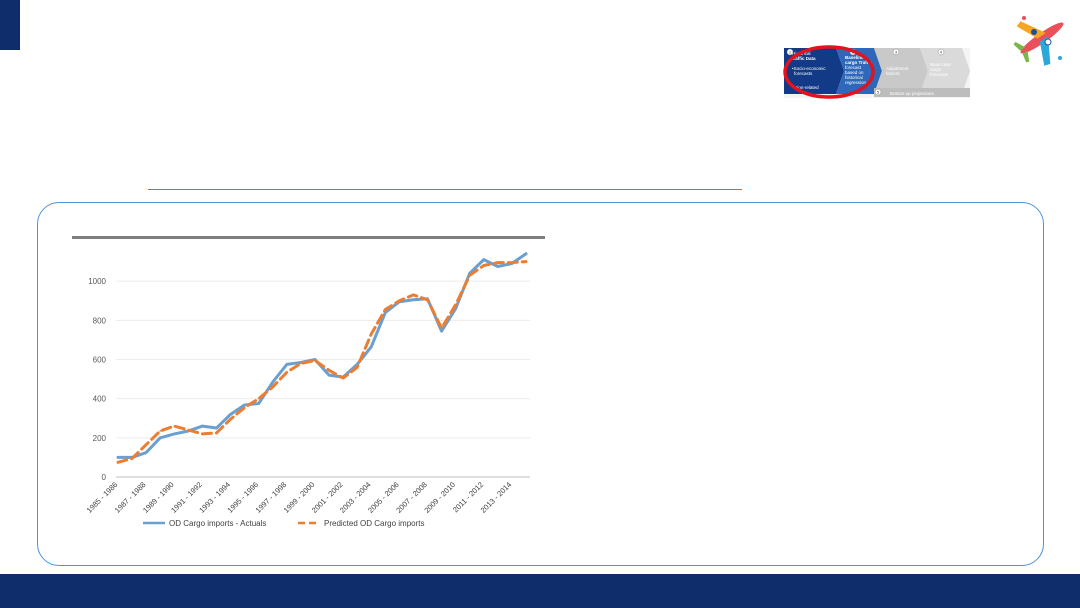  What do you see at coordinates (803, 73) in the screenshot?
I see `diagram-step1-line: forecasts` at bounding box center [803, 73].